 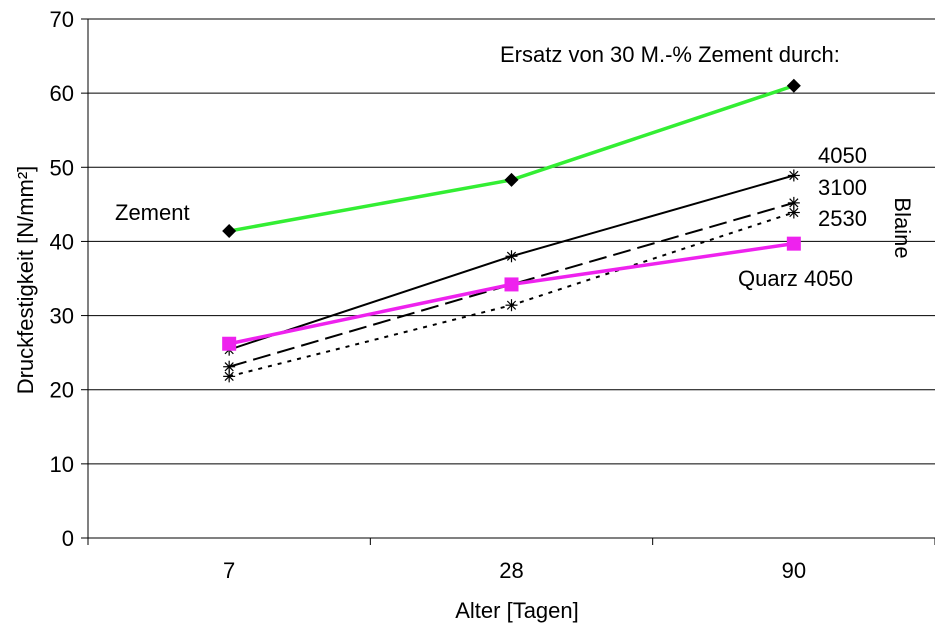 I want to click on series-label-quarz: Quarz 4050, so click(x=795, y=278).